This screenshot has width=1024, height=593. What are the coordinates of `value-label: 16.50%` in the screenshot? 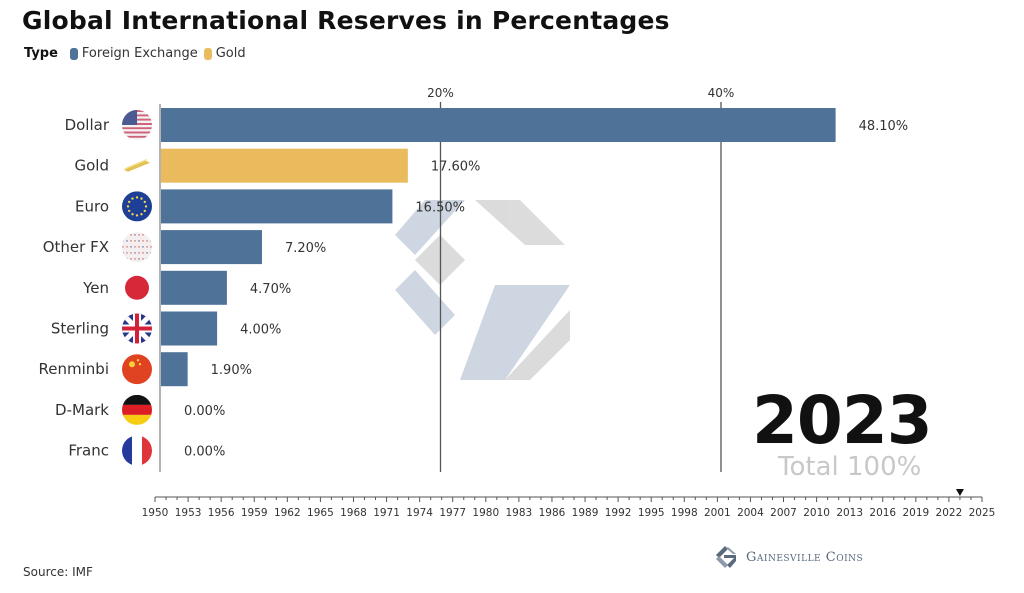 It's located at (440, 207).